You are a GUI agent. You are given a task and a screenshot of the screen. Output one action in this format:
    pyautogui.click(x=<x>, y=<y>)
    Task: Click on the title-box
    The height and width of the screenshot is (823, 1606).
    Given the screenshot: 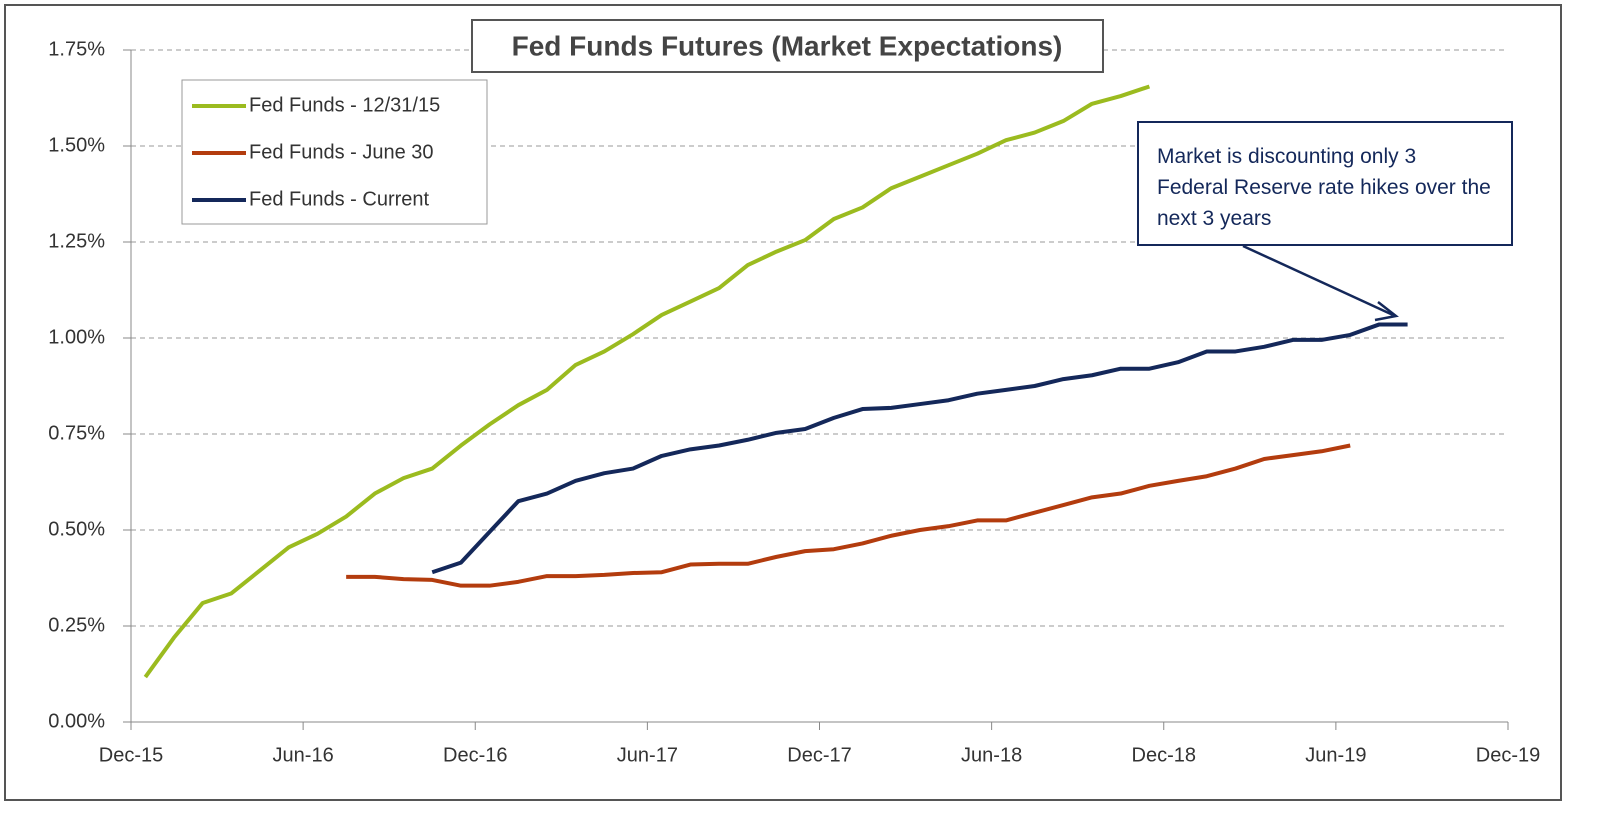 What is the action you would take?
    pyautogui.click(x=787, y=46)
    